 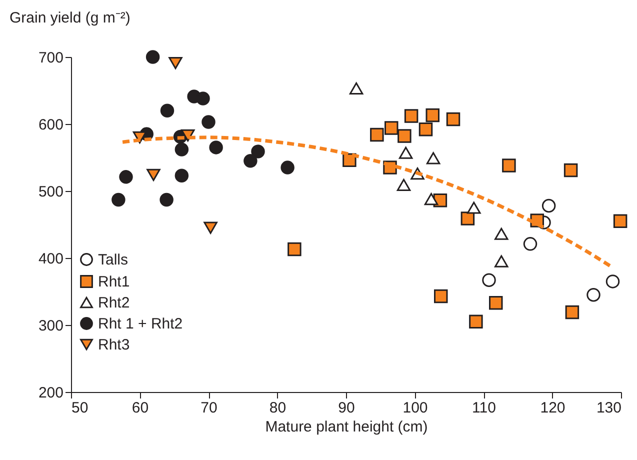 What do you see at coordinates (114, 345) in the screenshot?
I see `legend-label: Rht3` at bounding box center [114, 345].